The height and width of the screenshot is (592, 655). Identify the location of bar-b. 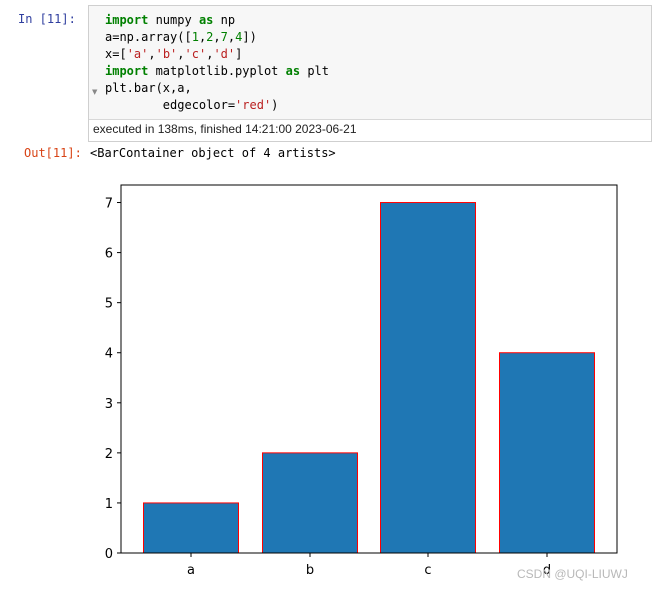
(310, 503).